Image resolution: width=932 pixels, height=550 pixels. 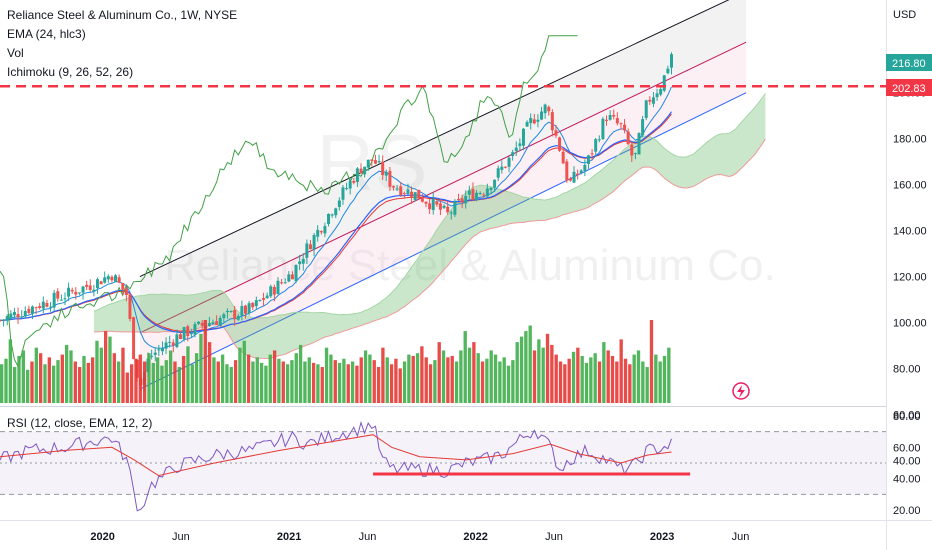 What do you see at coordinates (15, 53) in the screenshot?
I see `vol-legend: Vol` at bounding box center [15, 53].